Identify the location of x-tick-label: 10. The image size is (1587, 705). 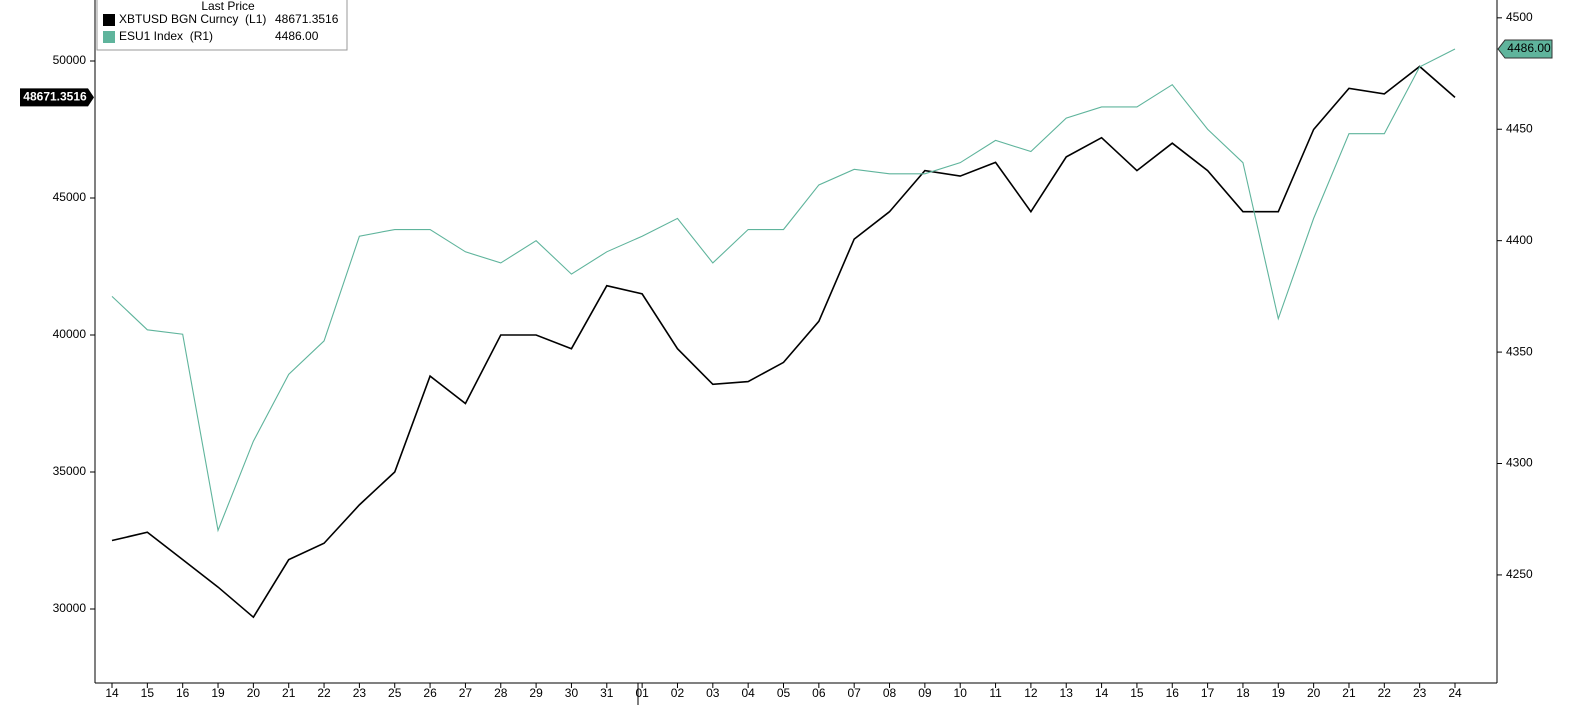
(961, 693).